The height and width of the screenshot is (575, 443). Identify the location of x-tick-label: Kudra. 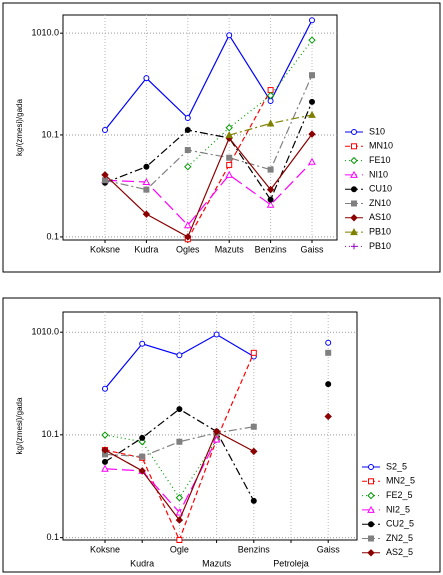
(146, 249).